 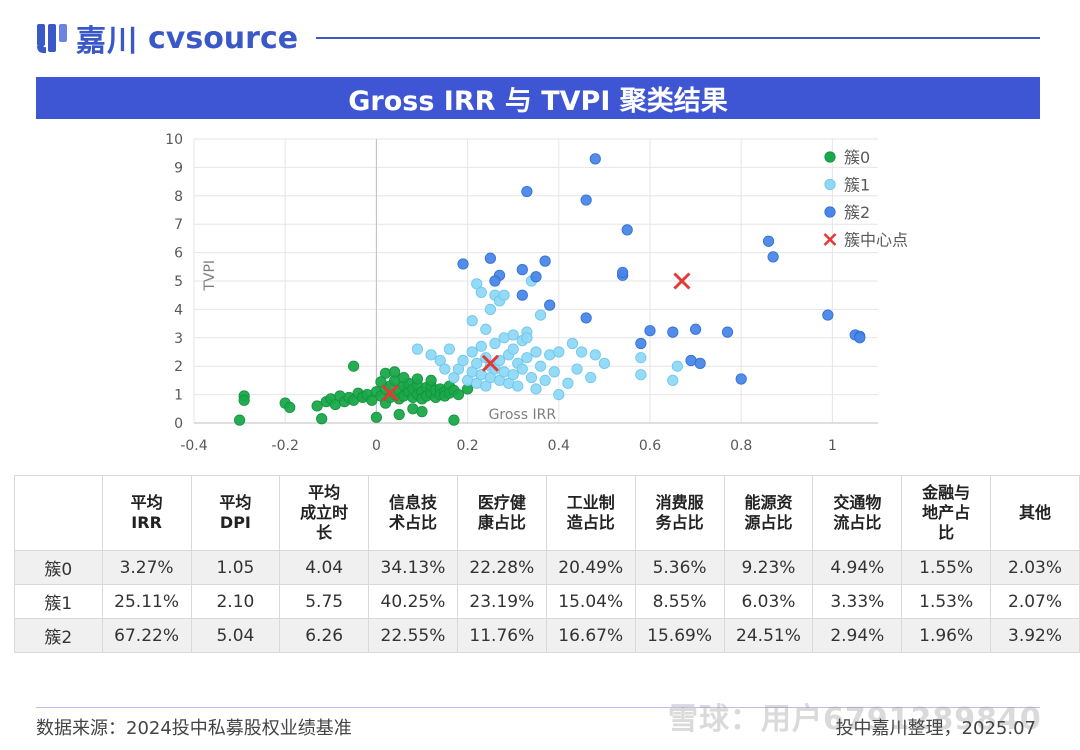 What do you see at coordinates (501, 567) in the screenshot?
I see `table-cell: 22.28%` at bounding box center [501, 567].